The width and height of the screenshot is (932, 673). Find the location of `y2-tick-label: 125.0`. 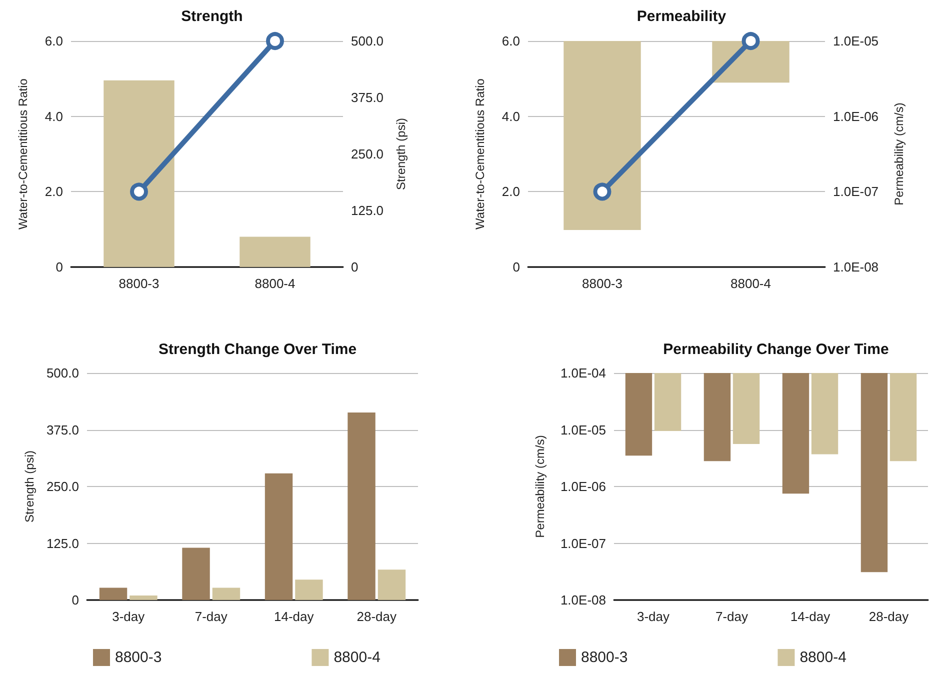

y2-tick-label: 125.0 is located at coordinates (367, 210).